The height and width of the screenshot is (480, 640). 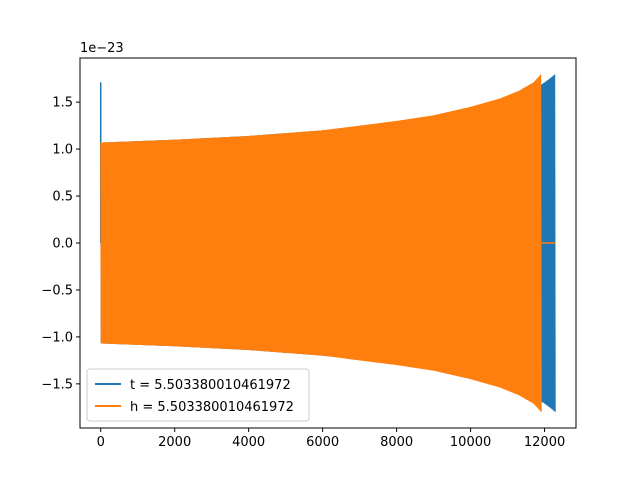 What do you see at coordinates (248, 442) in the screenshot?
I see `x-tick-label: 4000` at bounding box center [248, 442].